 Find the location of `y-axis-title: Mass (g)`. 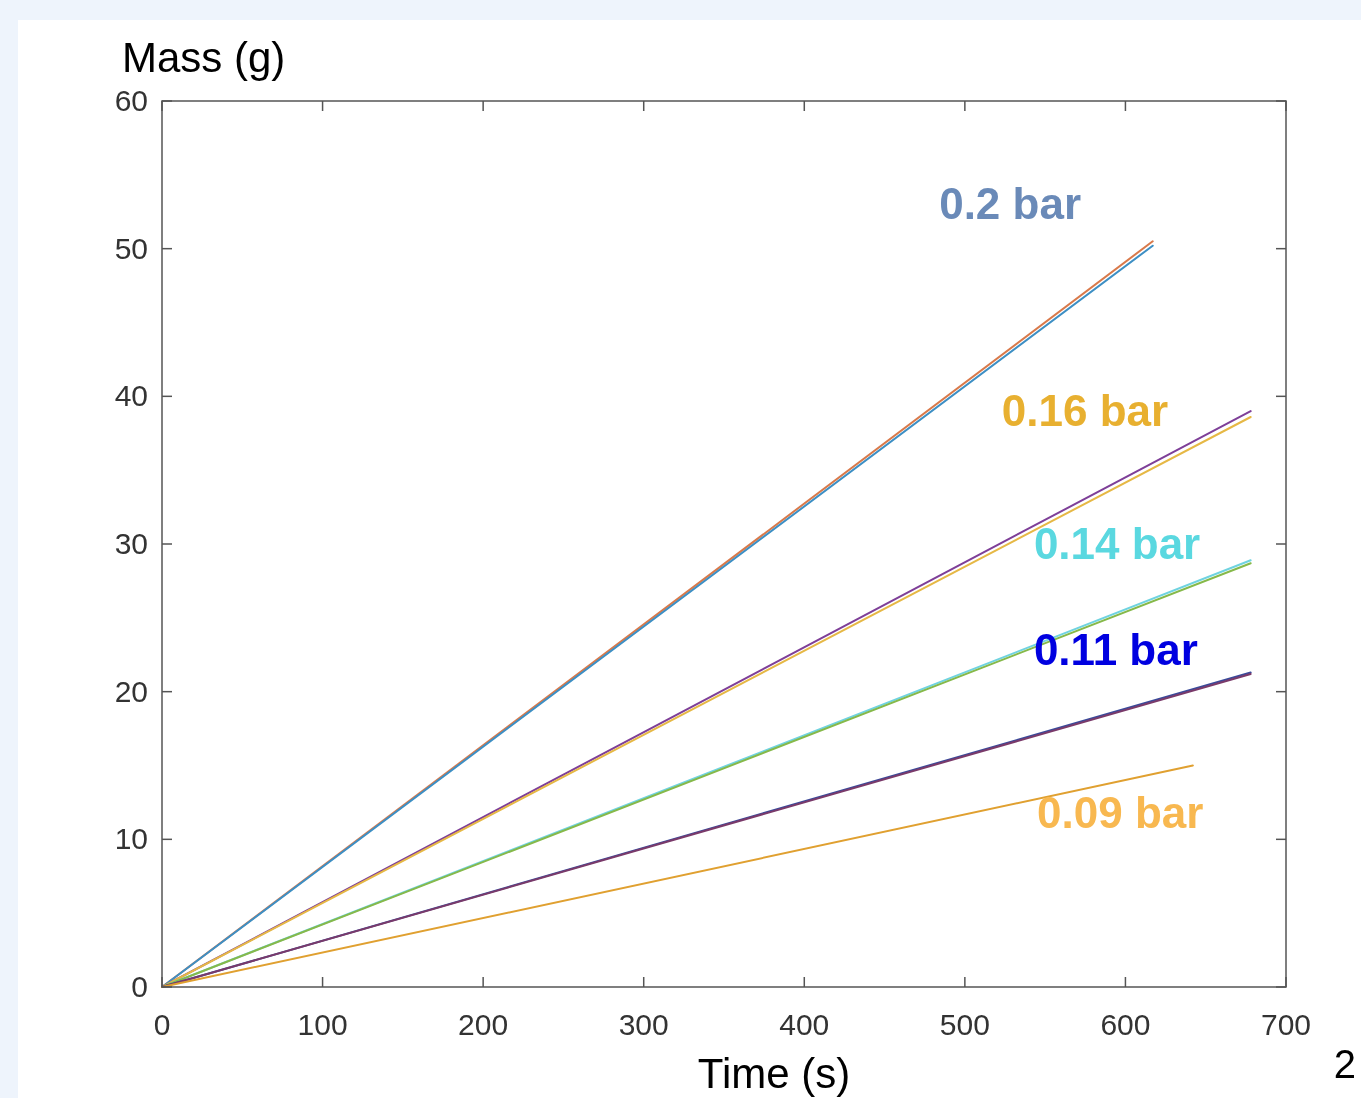

y-axis-title: Mass (g) is located at coordinates (204, 57).